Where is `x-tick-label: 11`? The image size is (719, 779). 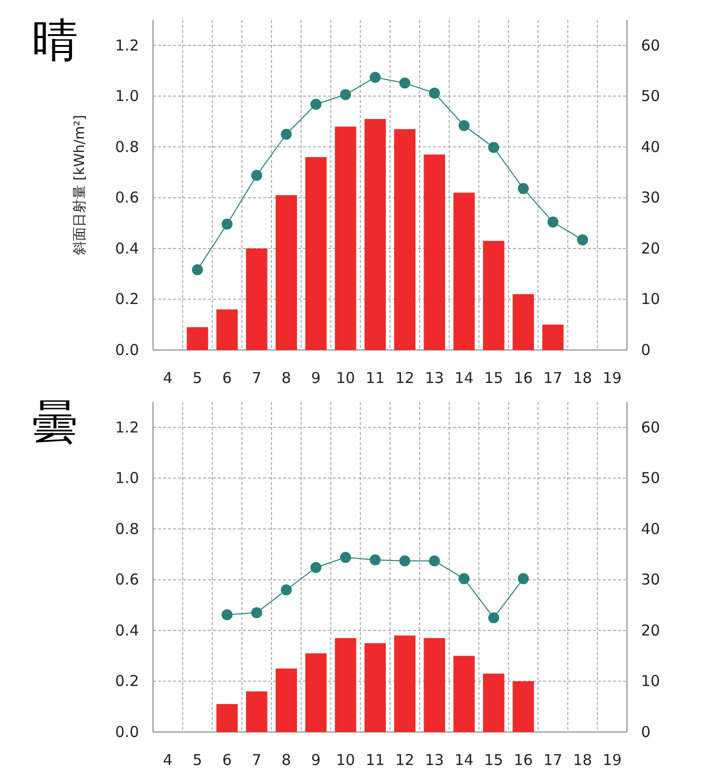
x-tick-label: 11 is located at coordinates (375, 378).